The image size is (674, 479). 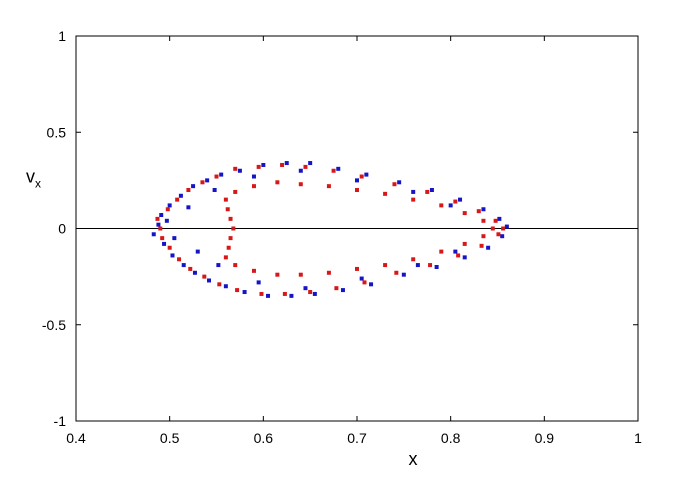 What do you see at coordinates (638, 438) in the screenshot?
I see `x-tick-label: 1` at bounding box center [638, 438].